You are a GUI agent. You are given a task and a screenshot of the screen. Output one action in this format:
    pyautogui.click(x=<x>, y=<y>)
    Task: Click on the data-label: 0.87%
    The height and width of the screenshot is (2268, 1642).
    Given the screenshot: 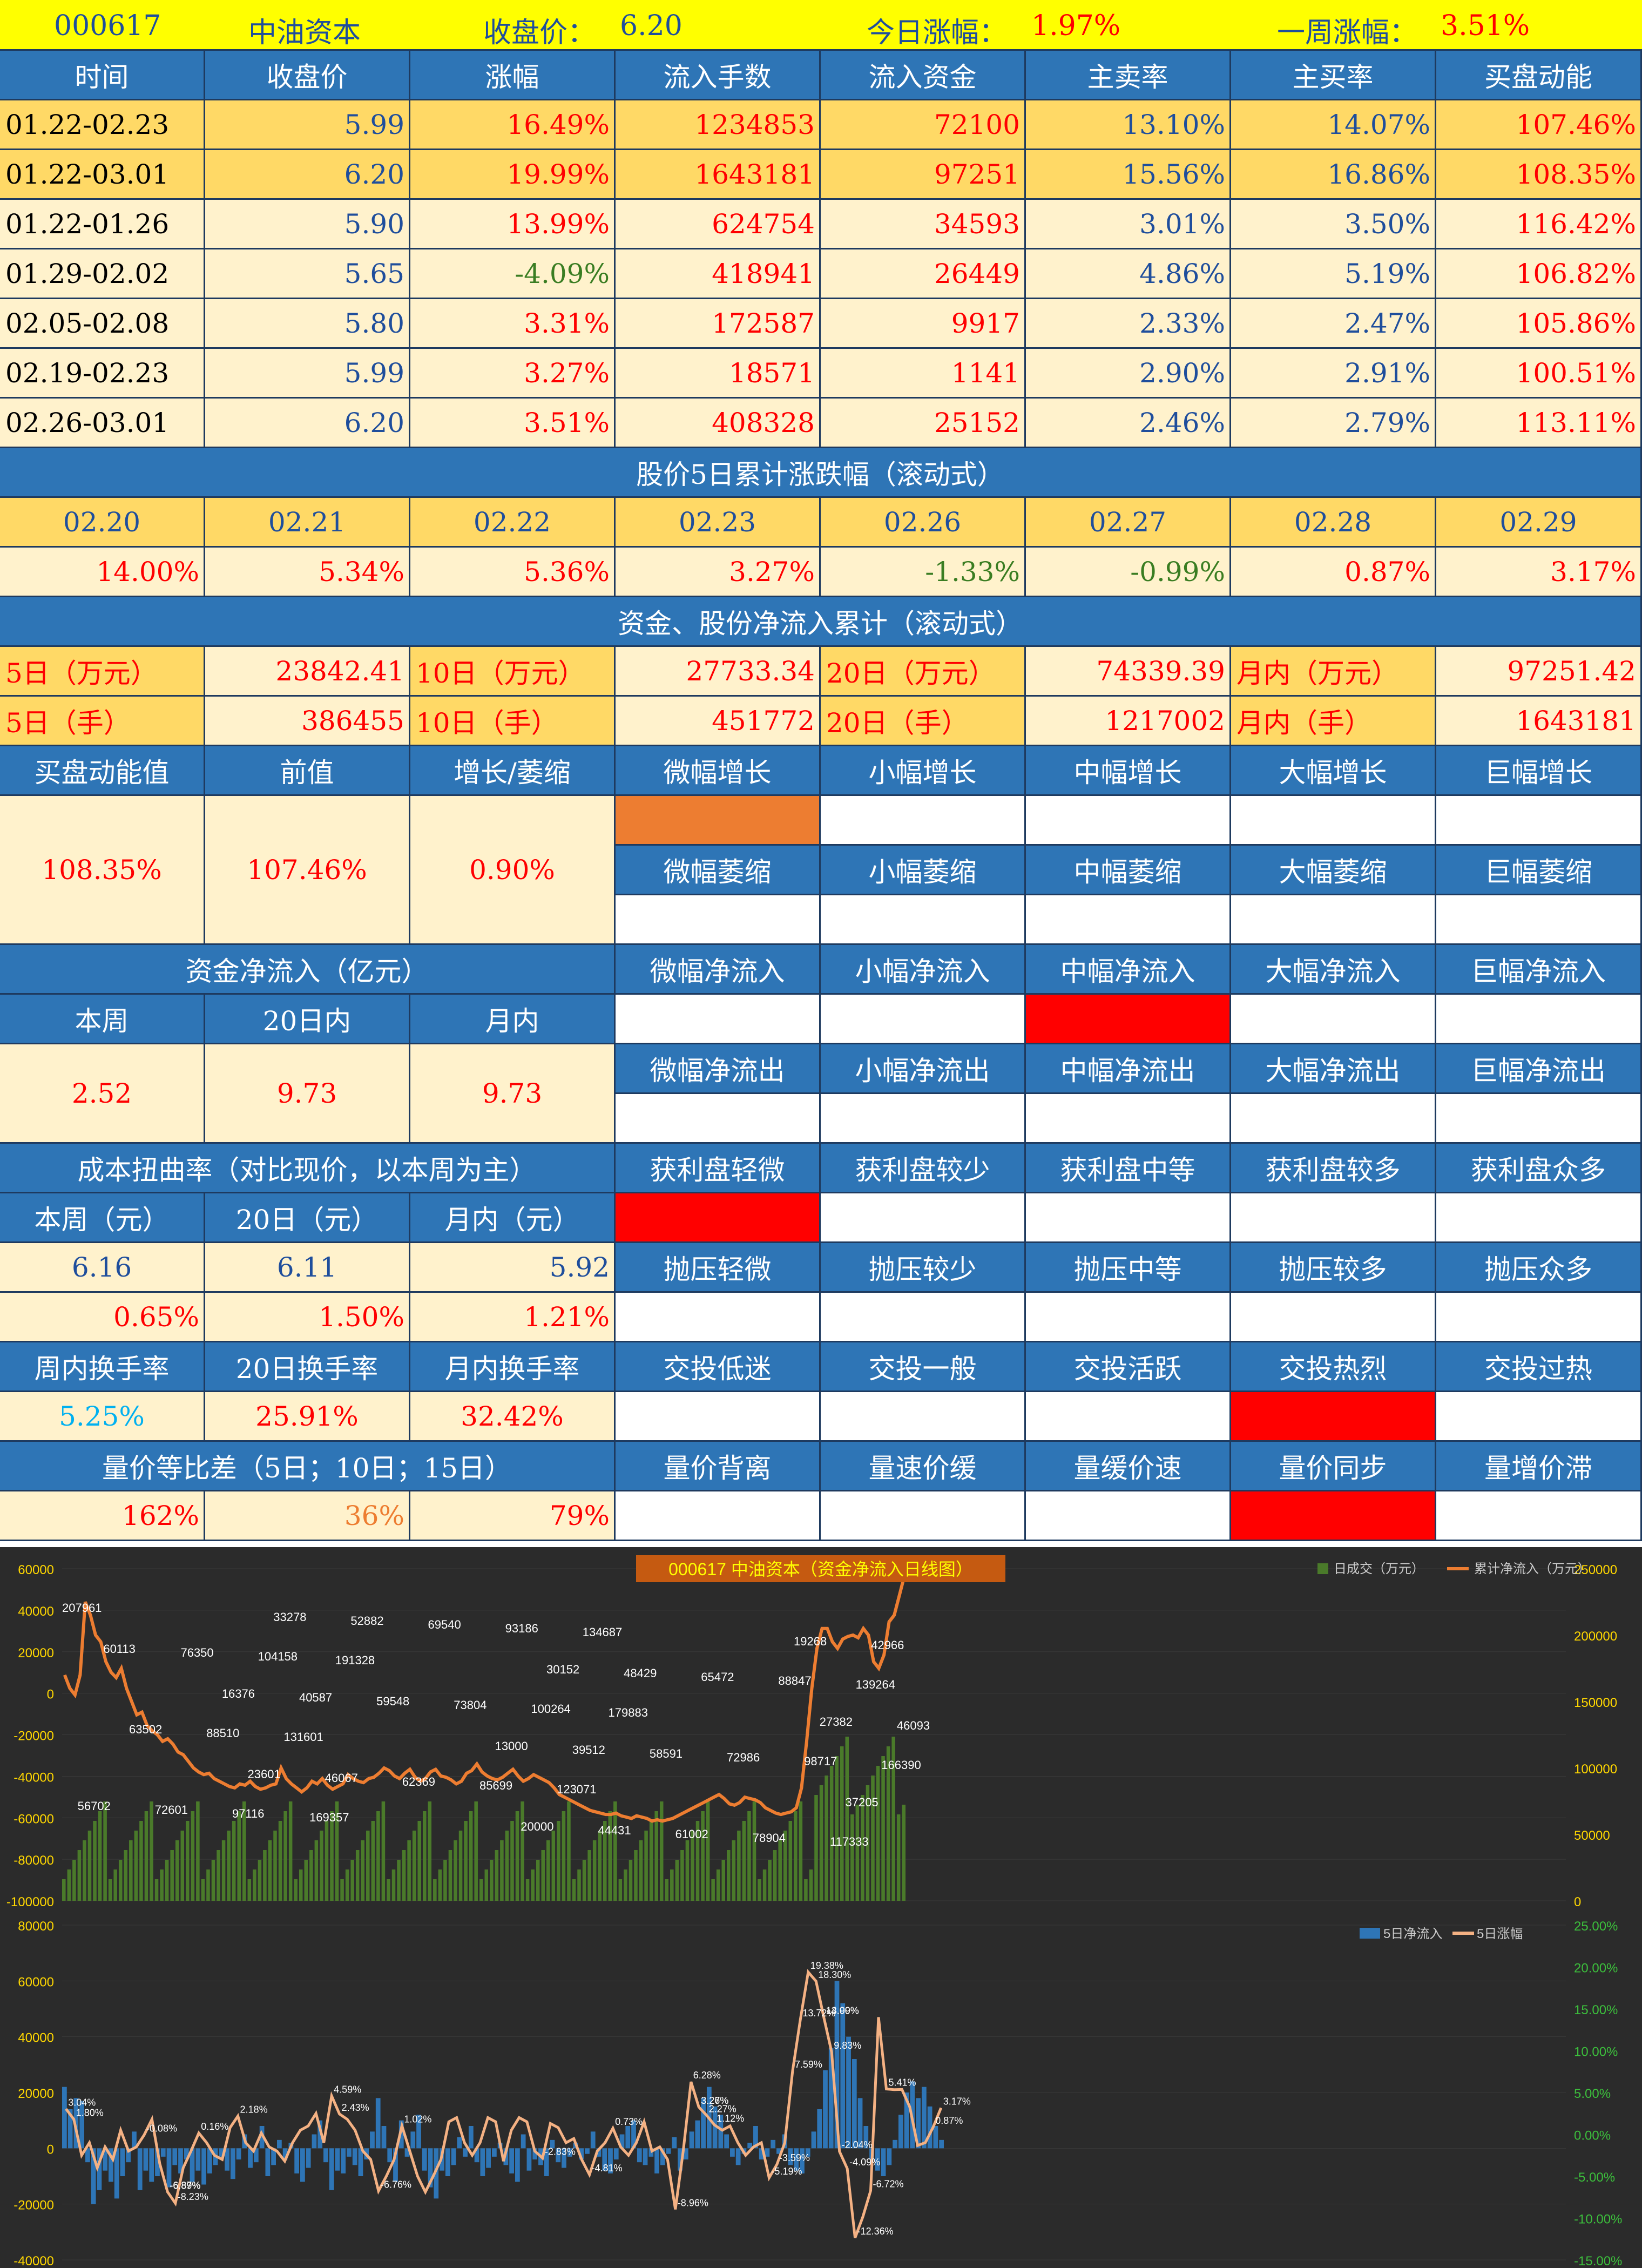 What is the action you would take?
    pyautogui.click(x=949, y=2120)
    